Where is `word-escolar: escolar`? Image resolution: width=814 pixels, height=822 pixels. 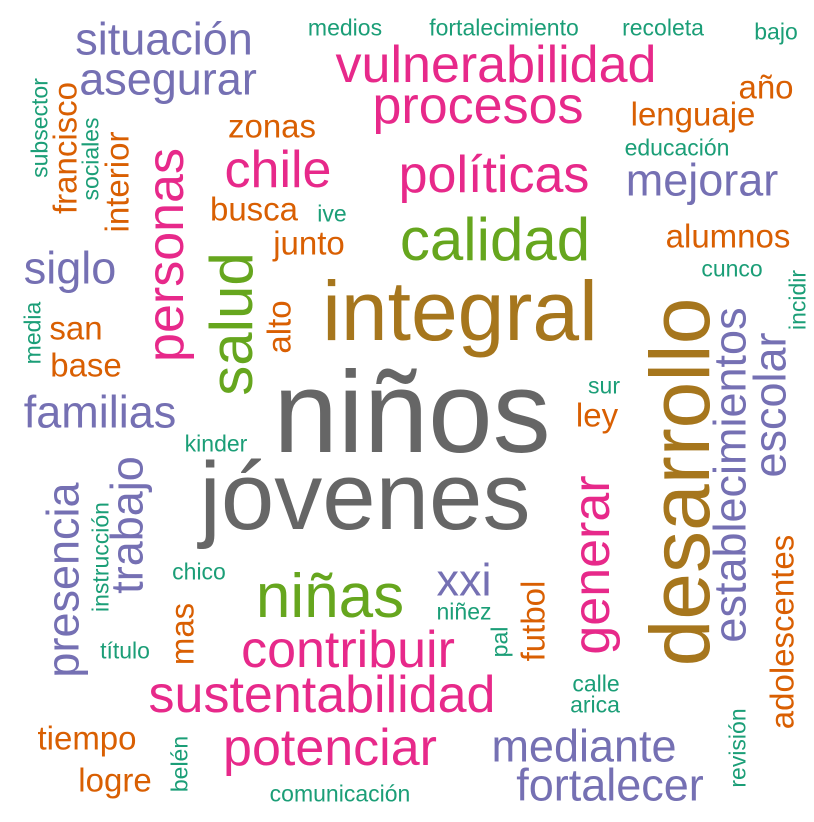 word-escolar: escolar is located at coordinates (770, 405).